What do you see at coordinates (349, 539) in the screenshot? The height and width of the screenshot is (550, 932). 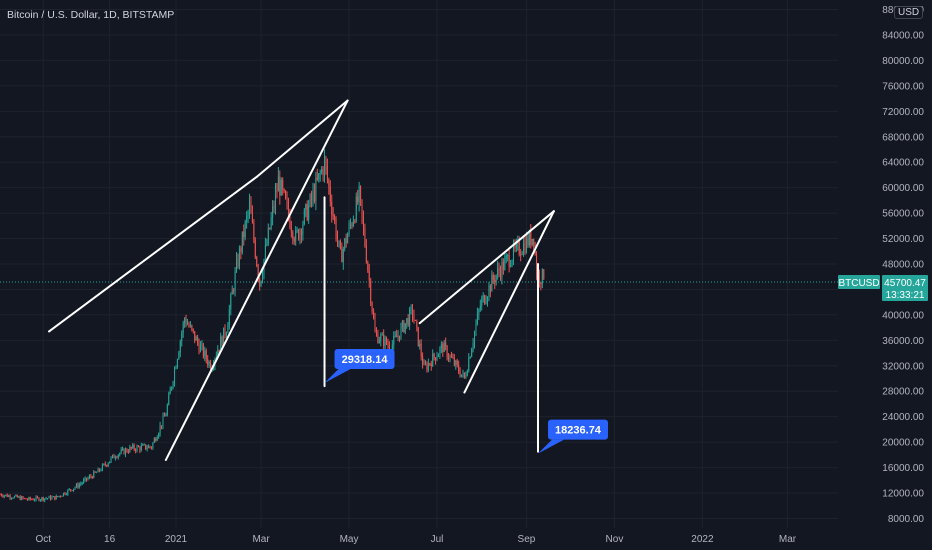 I see `x-tick-label: May` at bounding box center [349, 539].